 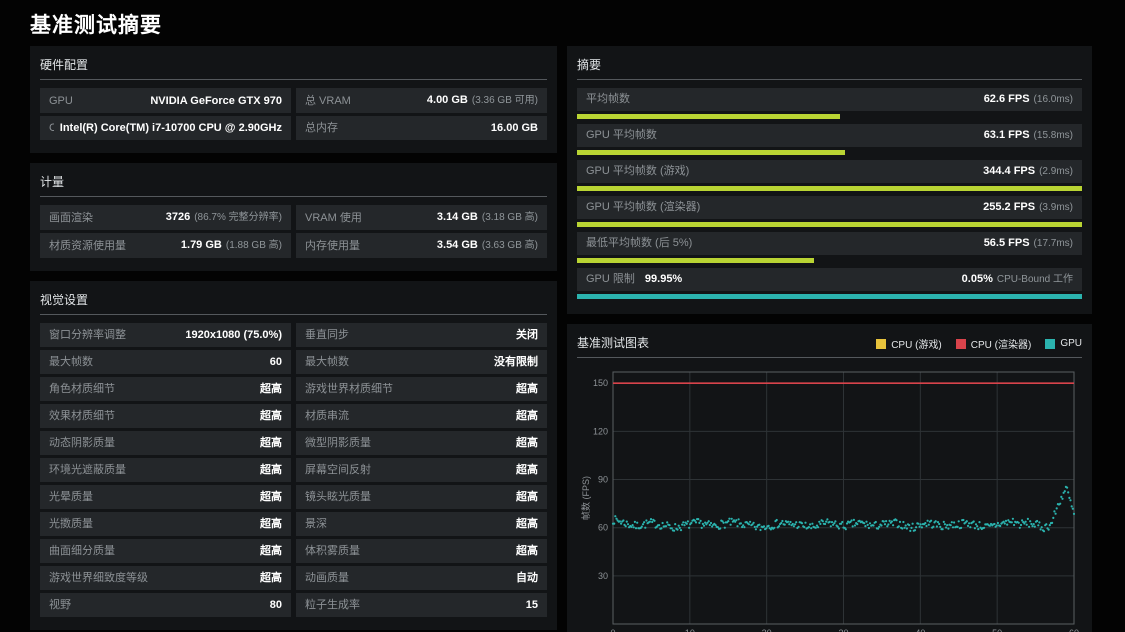 What do you see at coordinates (275, 605) in the screenshot?
I see `cell-value: 80` at bounding box center [275, 605].